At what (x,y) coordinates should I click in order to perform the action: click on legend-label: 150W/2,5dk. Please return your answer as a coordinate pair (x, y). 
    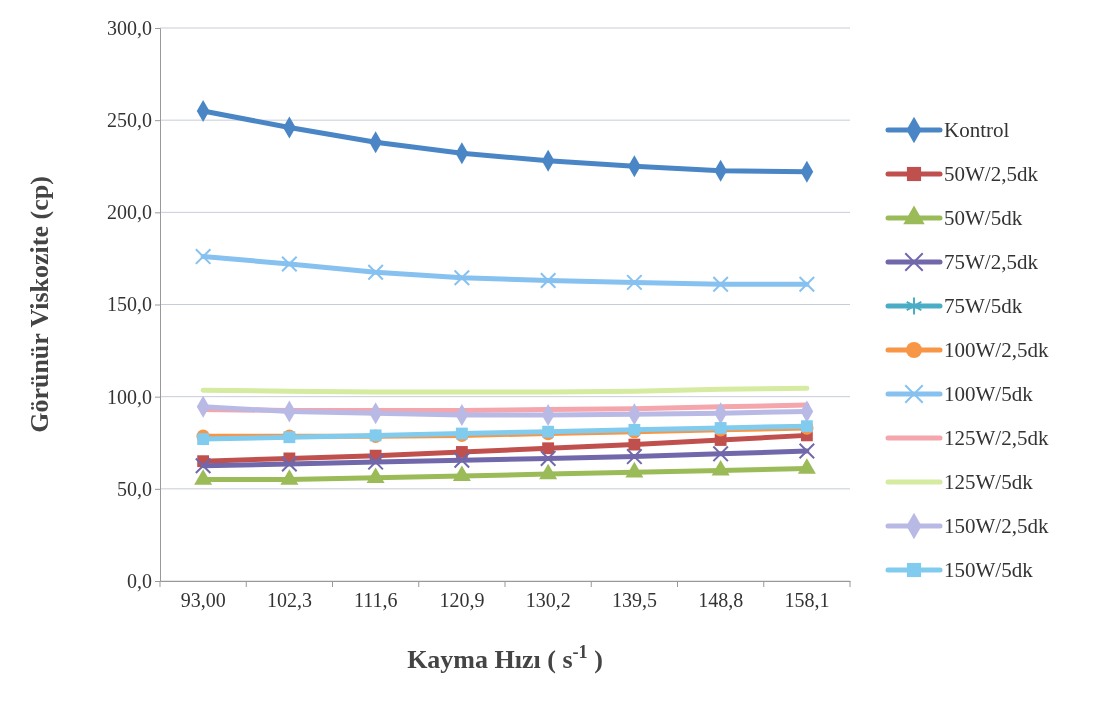
    Looking at the image, I should click on (996, 526).